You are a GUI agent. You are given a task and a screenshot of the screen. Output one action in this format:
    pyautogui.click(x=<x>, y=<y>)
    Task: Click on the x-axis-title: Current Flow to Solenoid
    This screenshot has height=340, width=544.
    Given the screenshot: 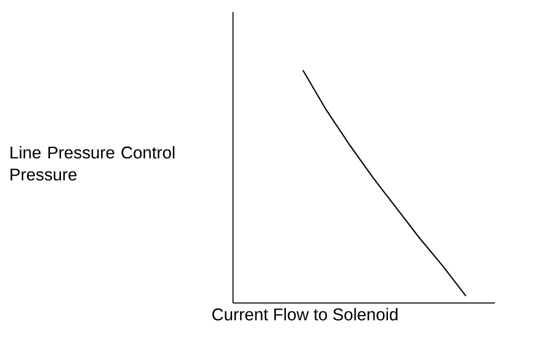 What is the action you would take?
    pyautogui.click(x=305, y=314)
    